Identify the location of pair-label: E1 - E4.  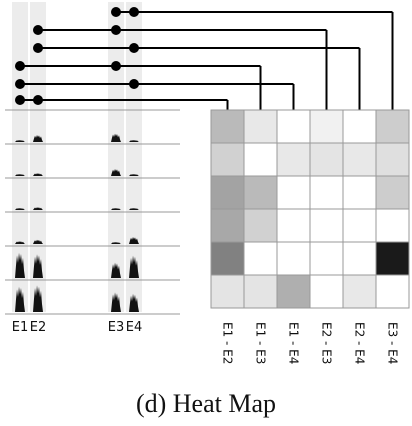
(294, 343).